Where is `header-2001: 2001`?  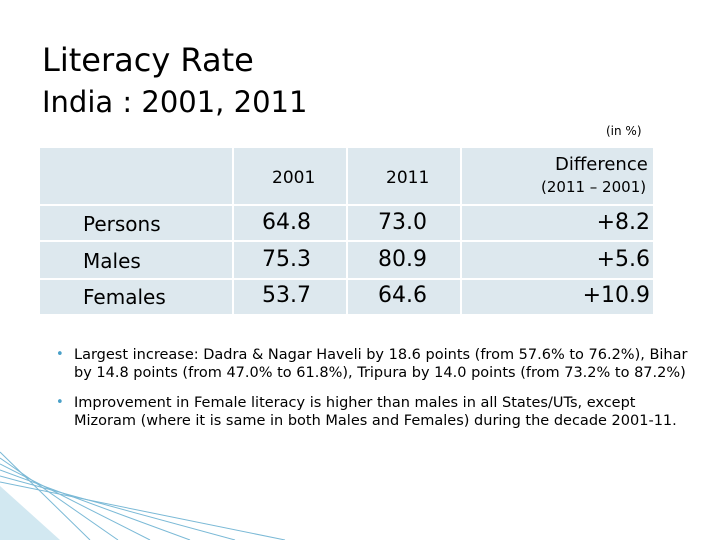 header-2001: 2001 is located at coordinates (294, 178).